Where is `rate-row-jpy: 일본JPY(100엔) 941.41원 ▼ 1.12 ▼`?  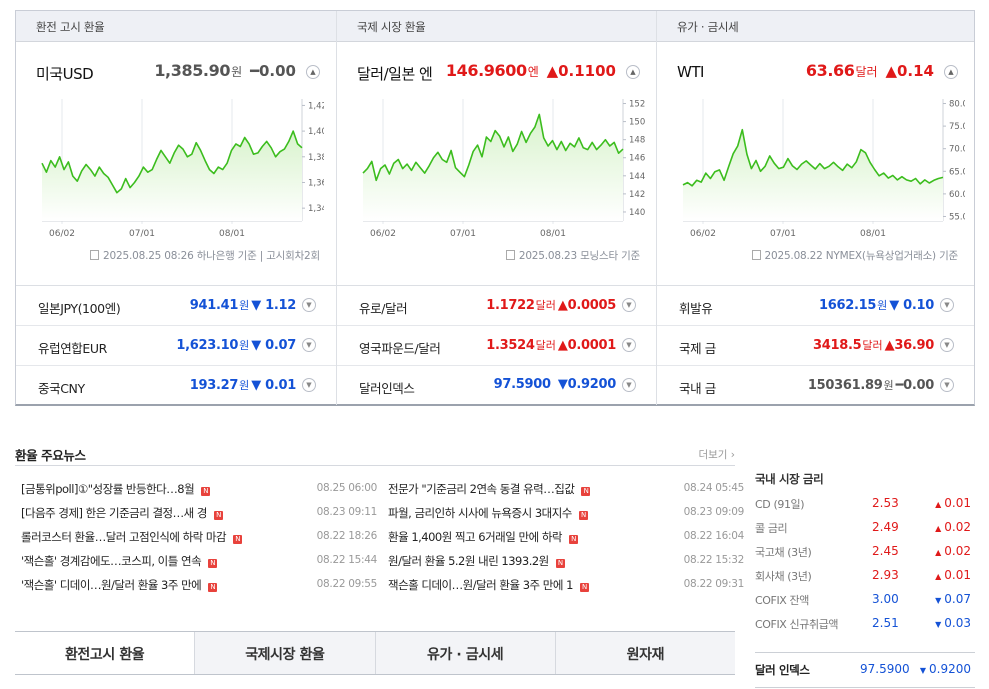 rate-row-jpy: 일본JPY(100엔) 941.41원 ▼ 1.12 ▼ is located at coordinates (176, 306).